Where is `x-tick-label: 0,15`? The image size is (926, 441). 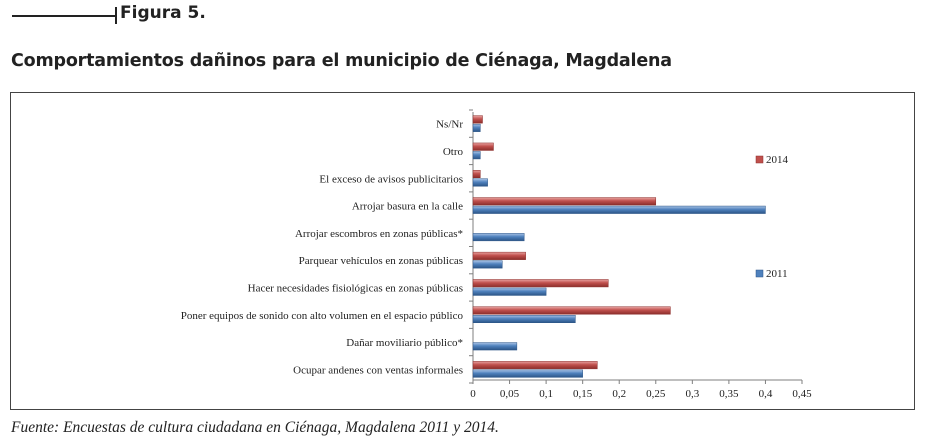 x-tick-label: 0,15 is located at coordinates (583, 394).